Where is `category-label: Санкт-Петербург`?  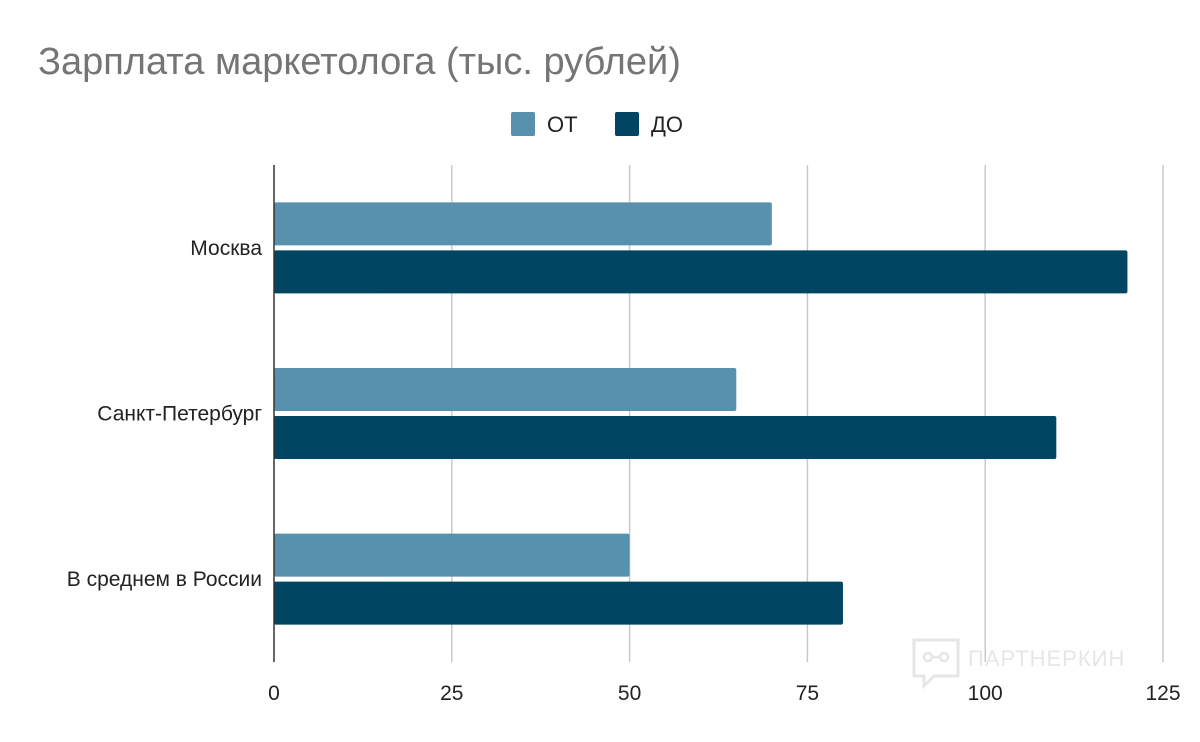 category-label: Санкт-Петербург is located at coordinates (179, 414).